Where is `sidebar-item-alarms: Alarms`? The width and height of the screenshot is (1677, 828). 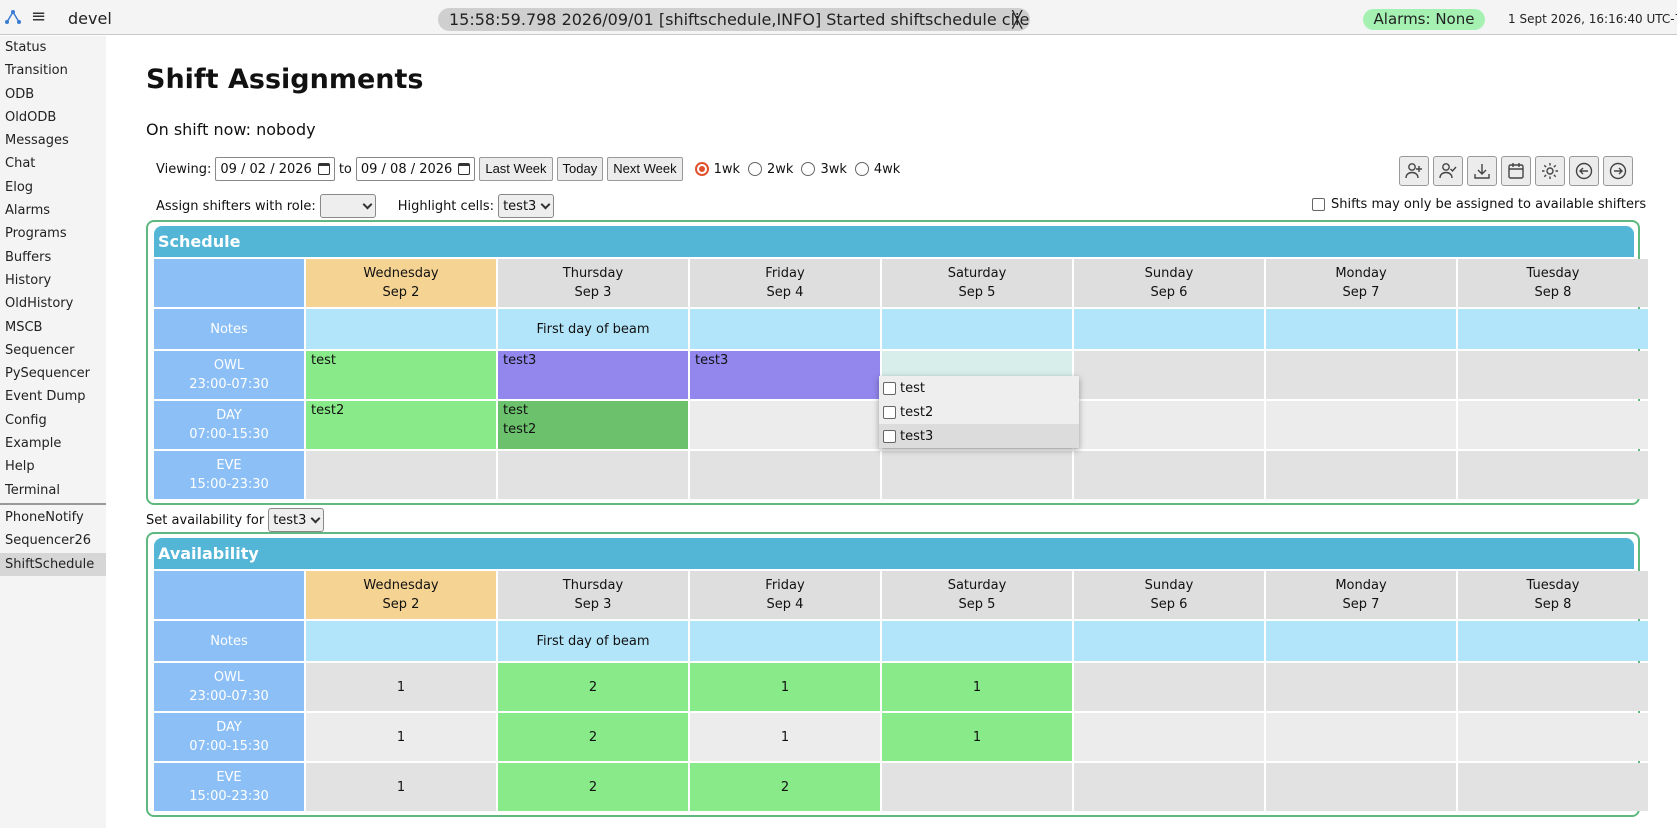
sidebar-item-alarms: Alarms is located at coordinates (28, 211).